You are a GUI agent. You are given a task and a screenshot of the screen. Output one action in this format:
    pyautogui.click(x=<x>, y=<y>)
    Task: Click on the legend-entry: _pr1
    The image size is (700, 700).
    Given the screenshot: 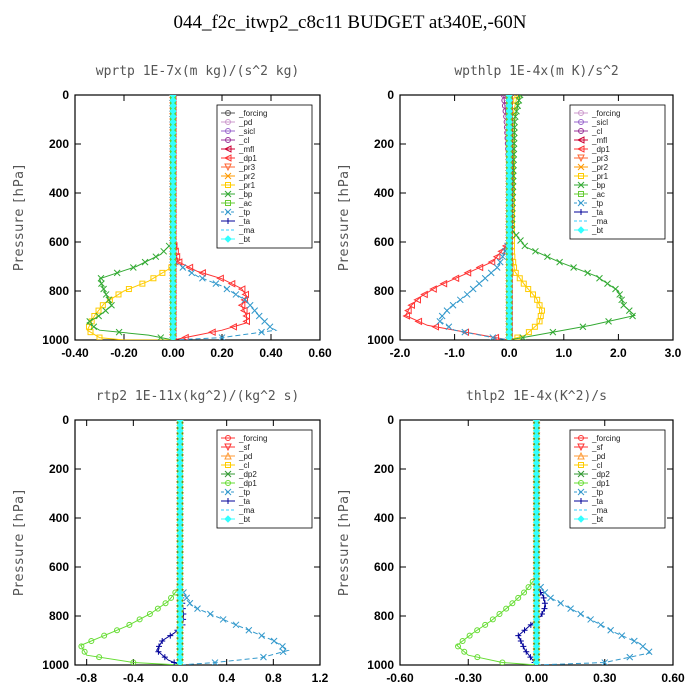 What is the action you would take?
    pyautogui.click(x=600, y=176)
    